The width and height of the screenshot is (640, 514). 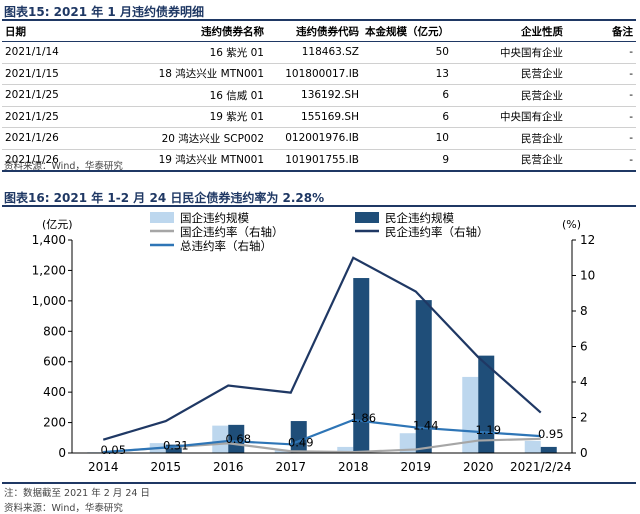 I want to click on right-tick-label: 8, so click(x=584, y=311).